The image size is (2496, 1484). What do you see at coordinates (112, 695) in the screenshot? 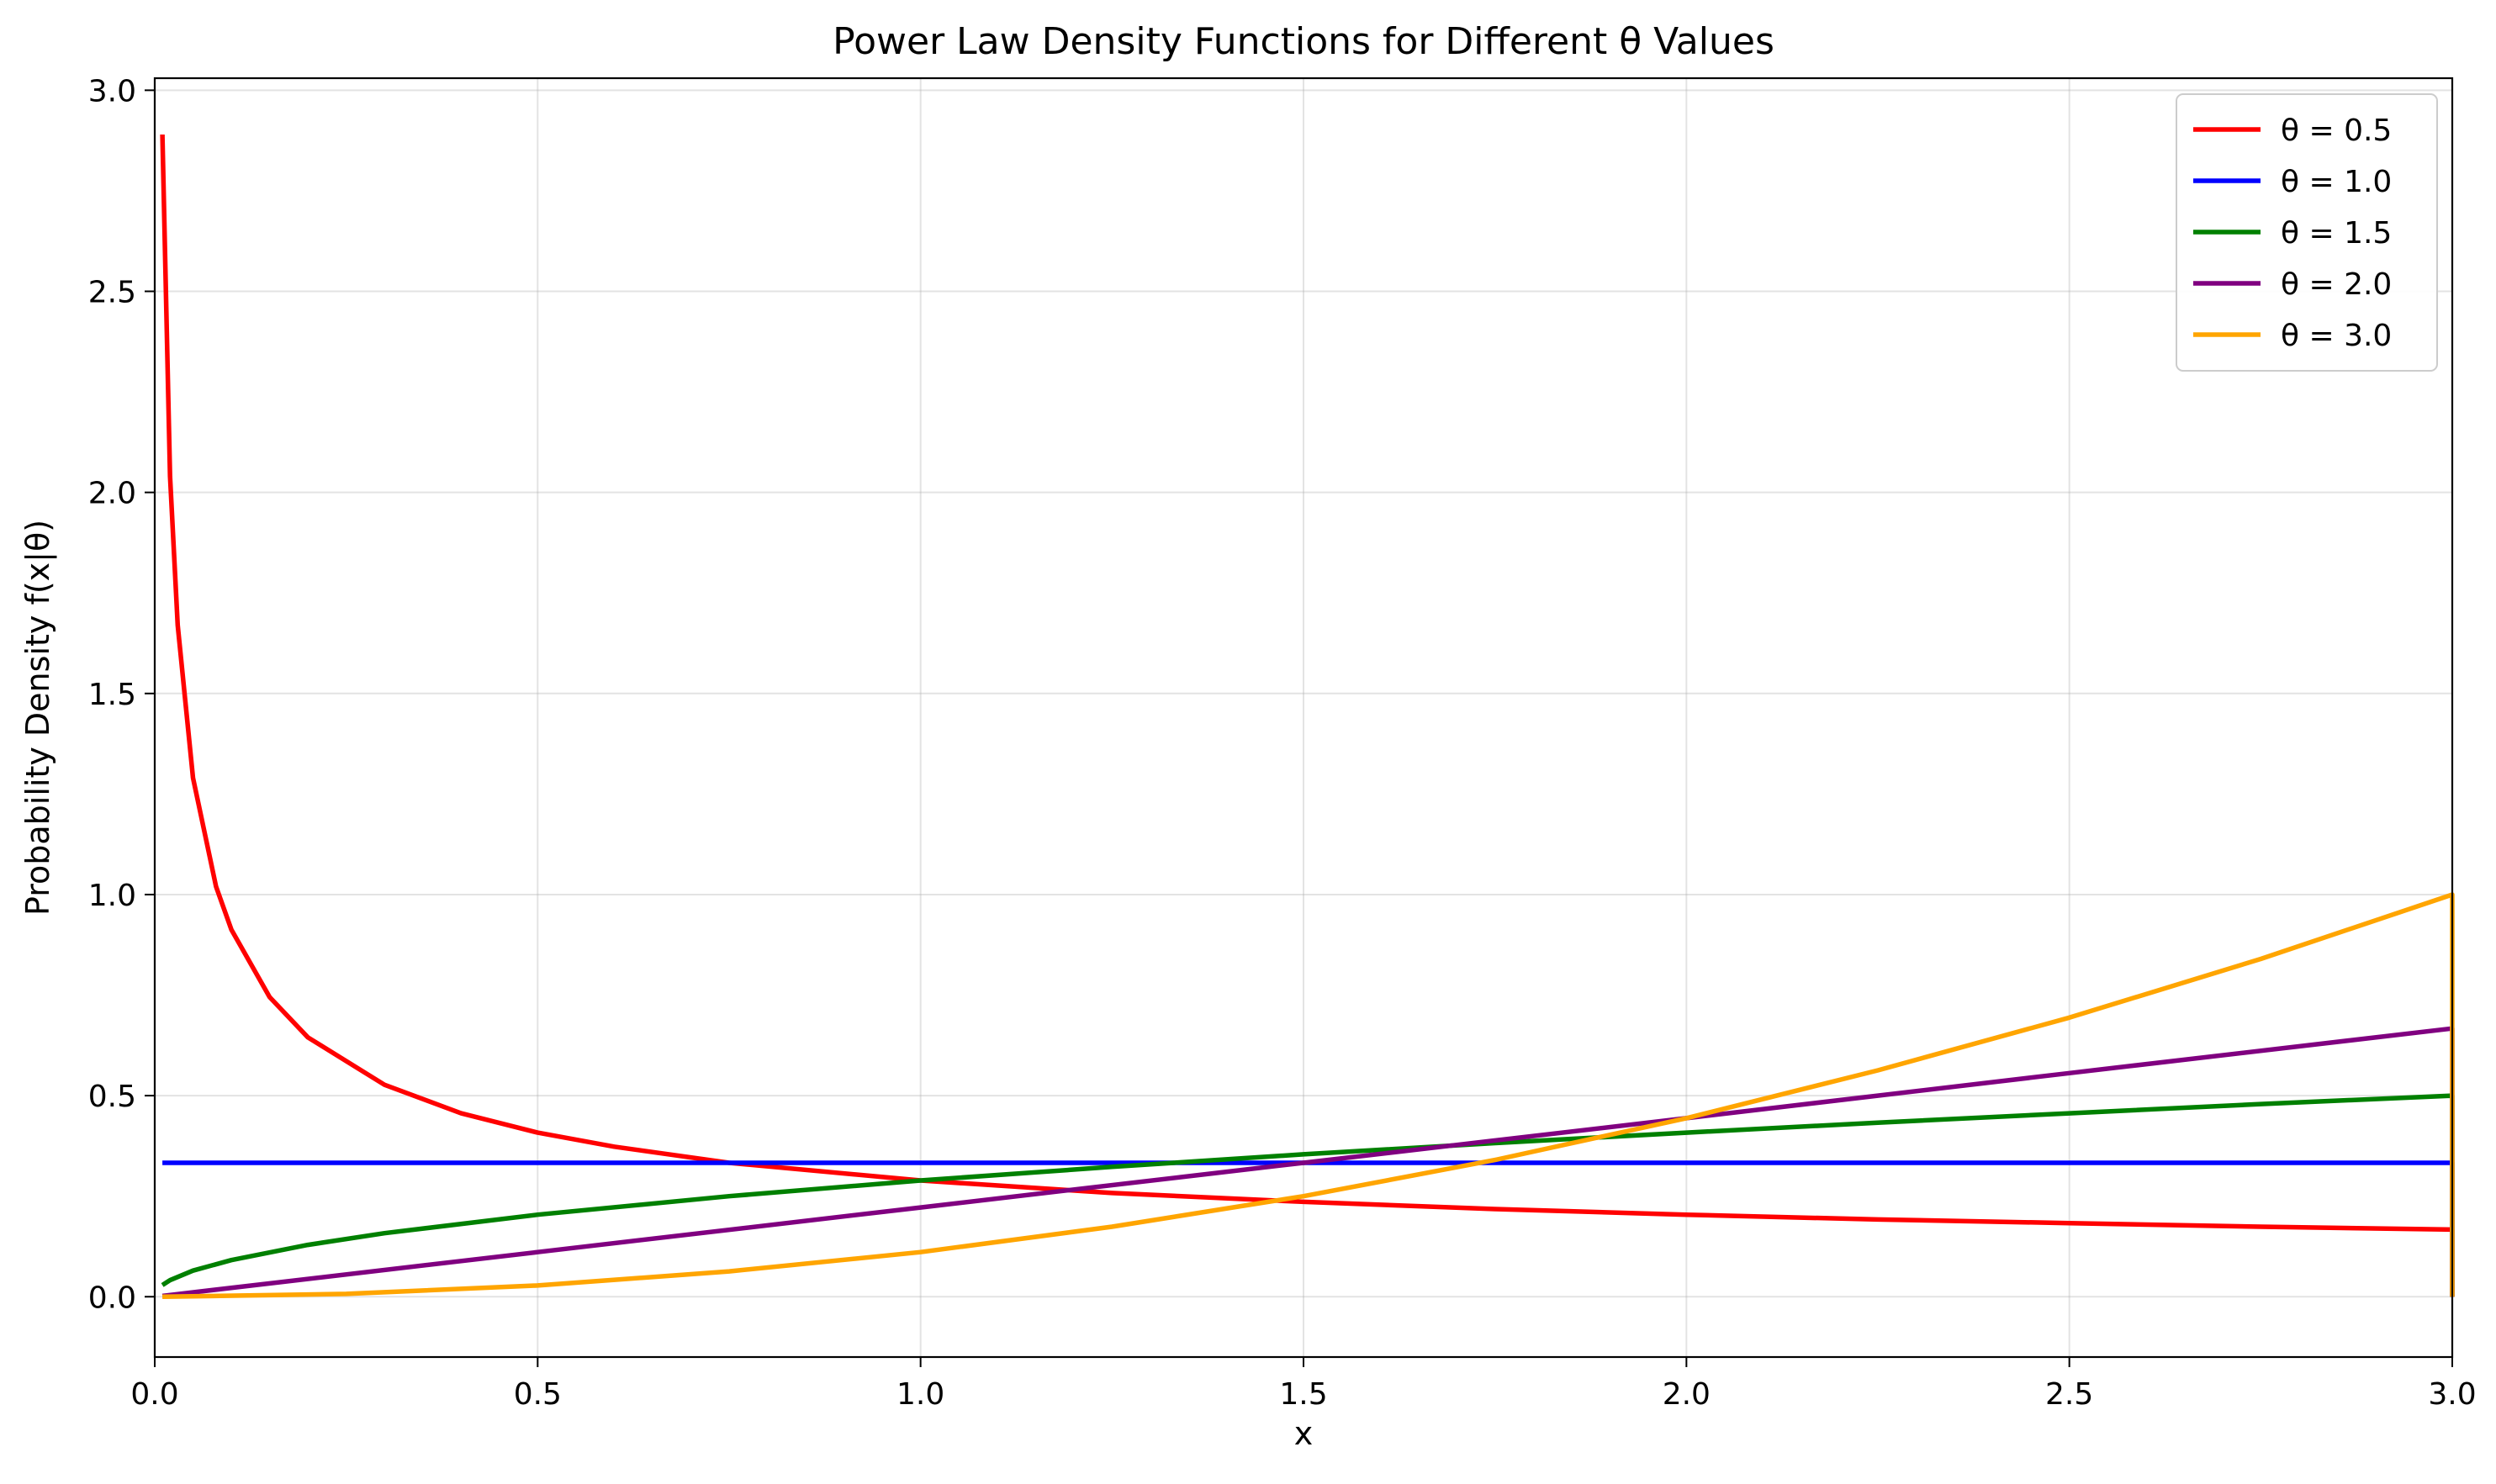
I see `y-tick-label: 1.5` at bounding box center [112, 695].